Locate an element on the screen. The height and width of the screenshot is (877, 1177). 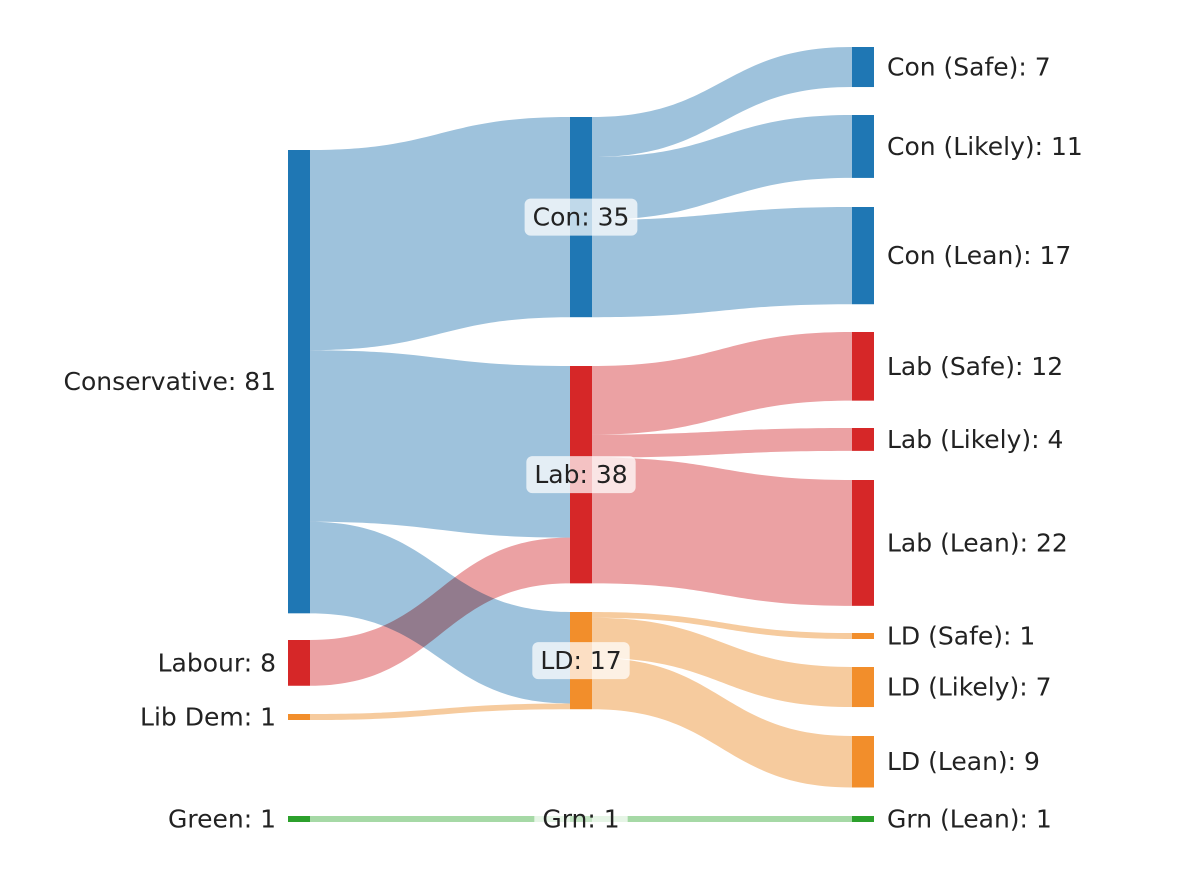
label-conservative: Conservative: 81 is located at coordinates (170, 381).